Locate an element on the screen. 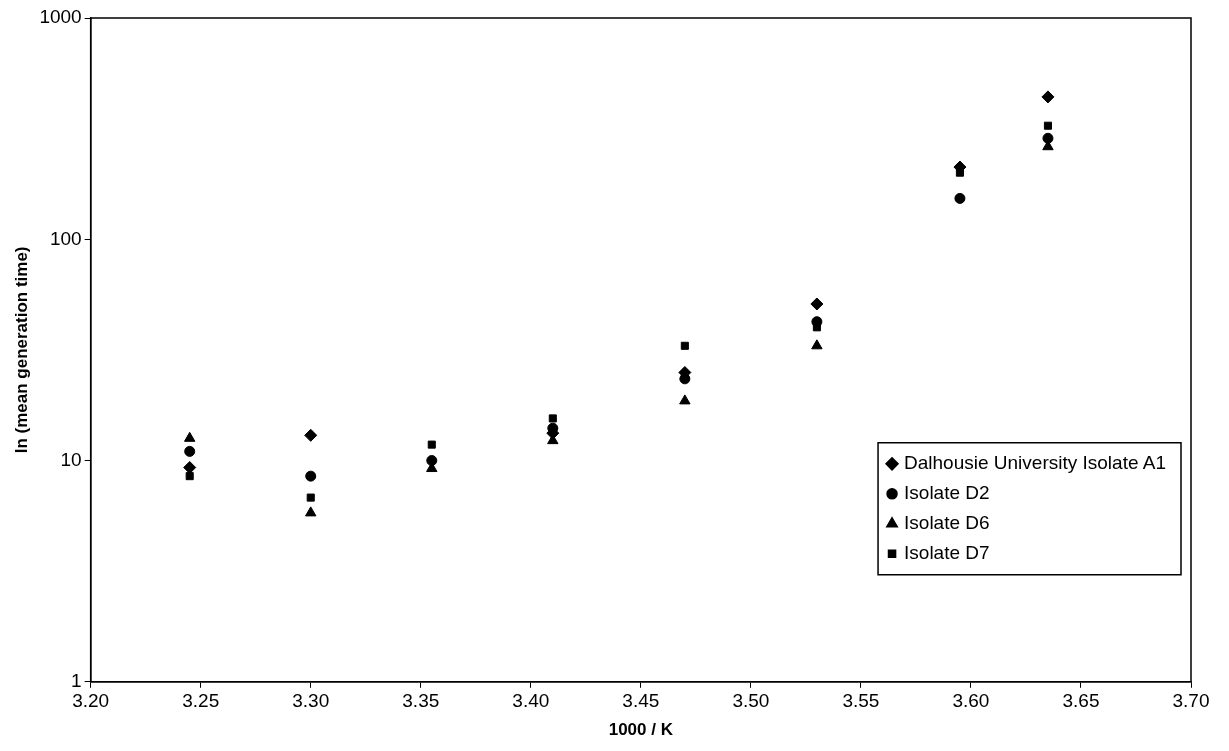 This screenshot has height=751, width=1229. x-tick-label: 3.25 is located at coordinates (201, 701).